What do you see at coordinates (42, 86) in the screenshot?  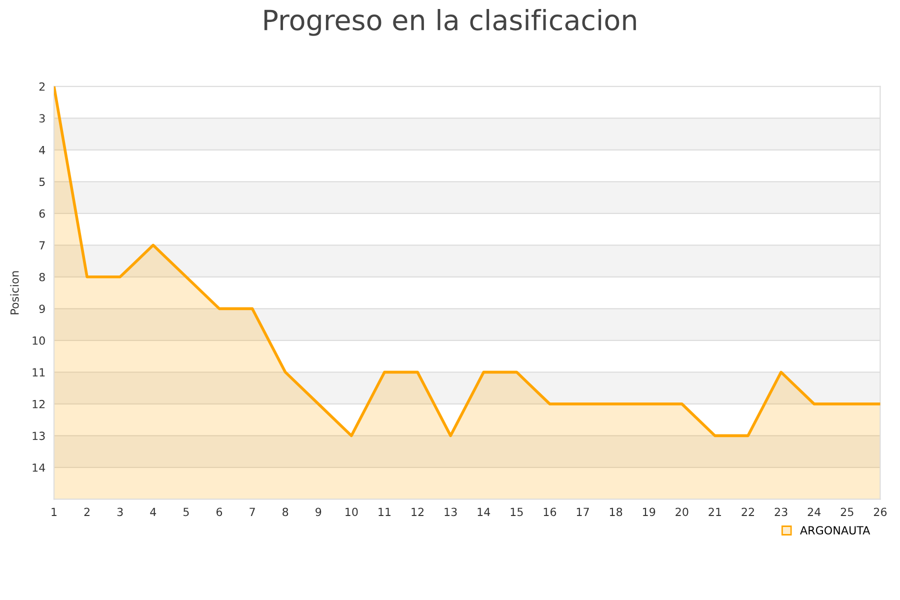 I see `y-tick-label: 2` at bounding box center [42, 86].